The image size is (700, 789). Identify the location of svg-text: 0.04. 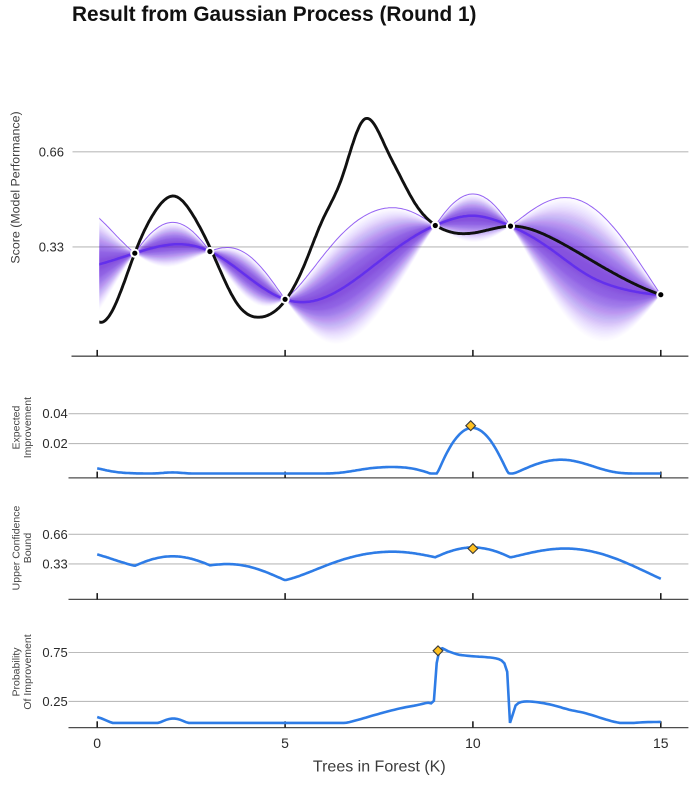
(54, 413).